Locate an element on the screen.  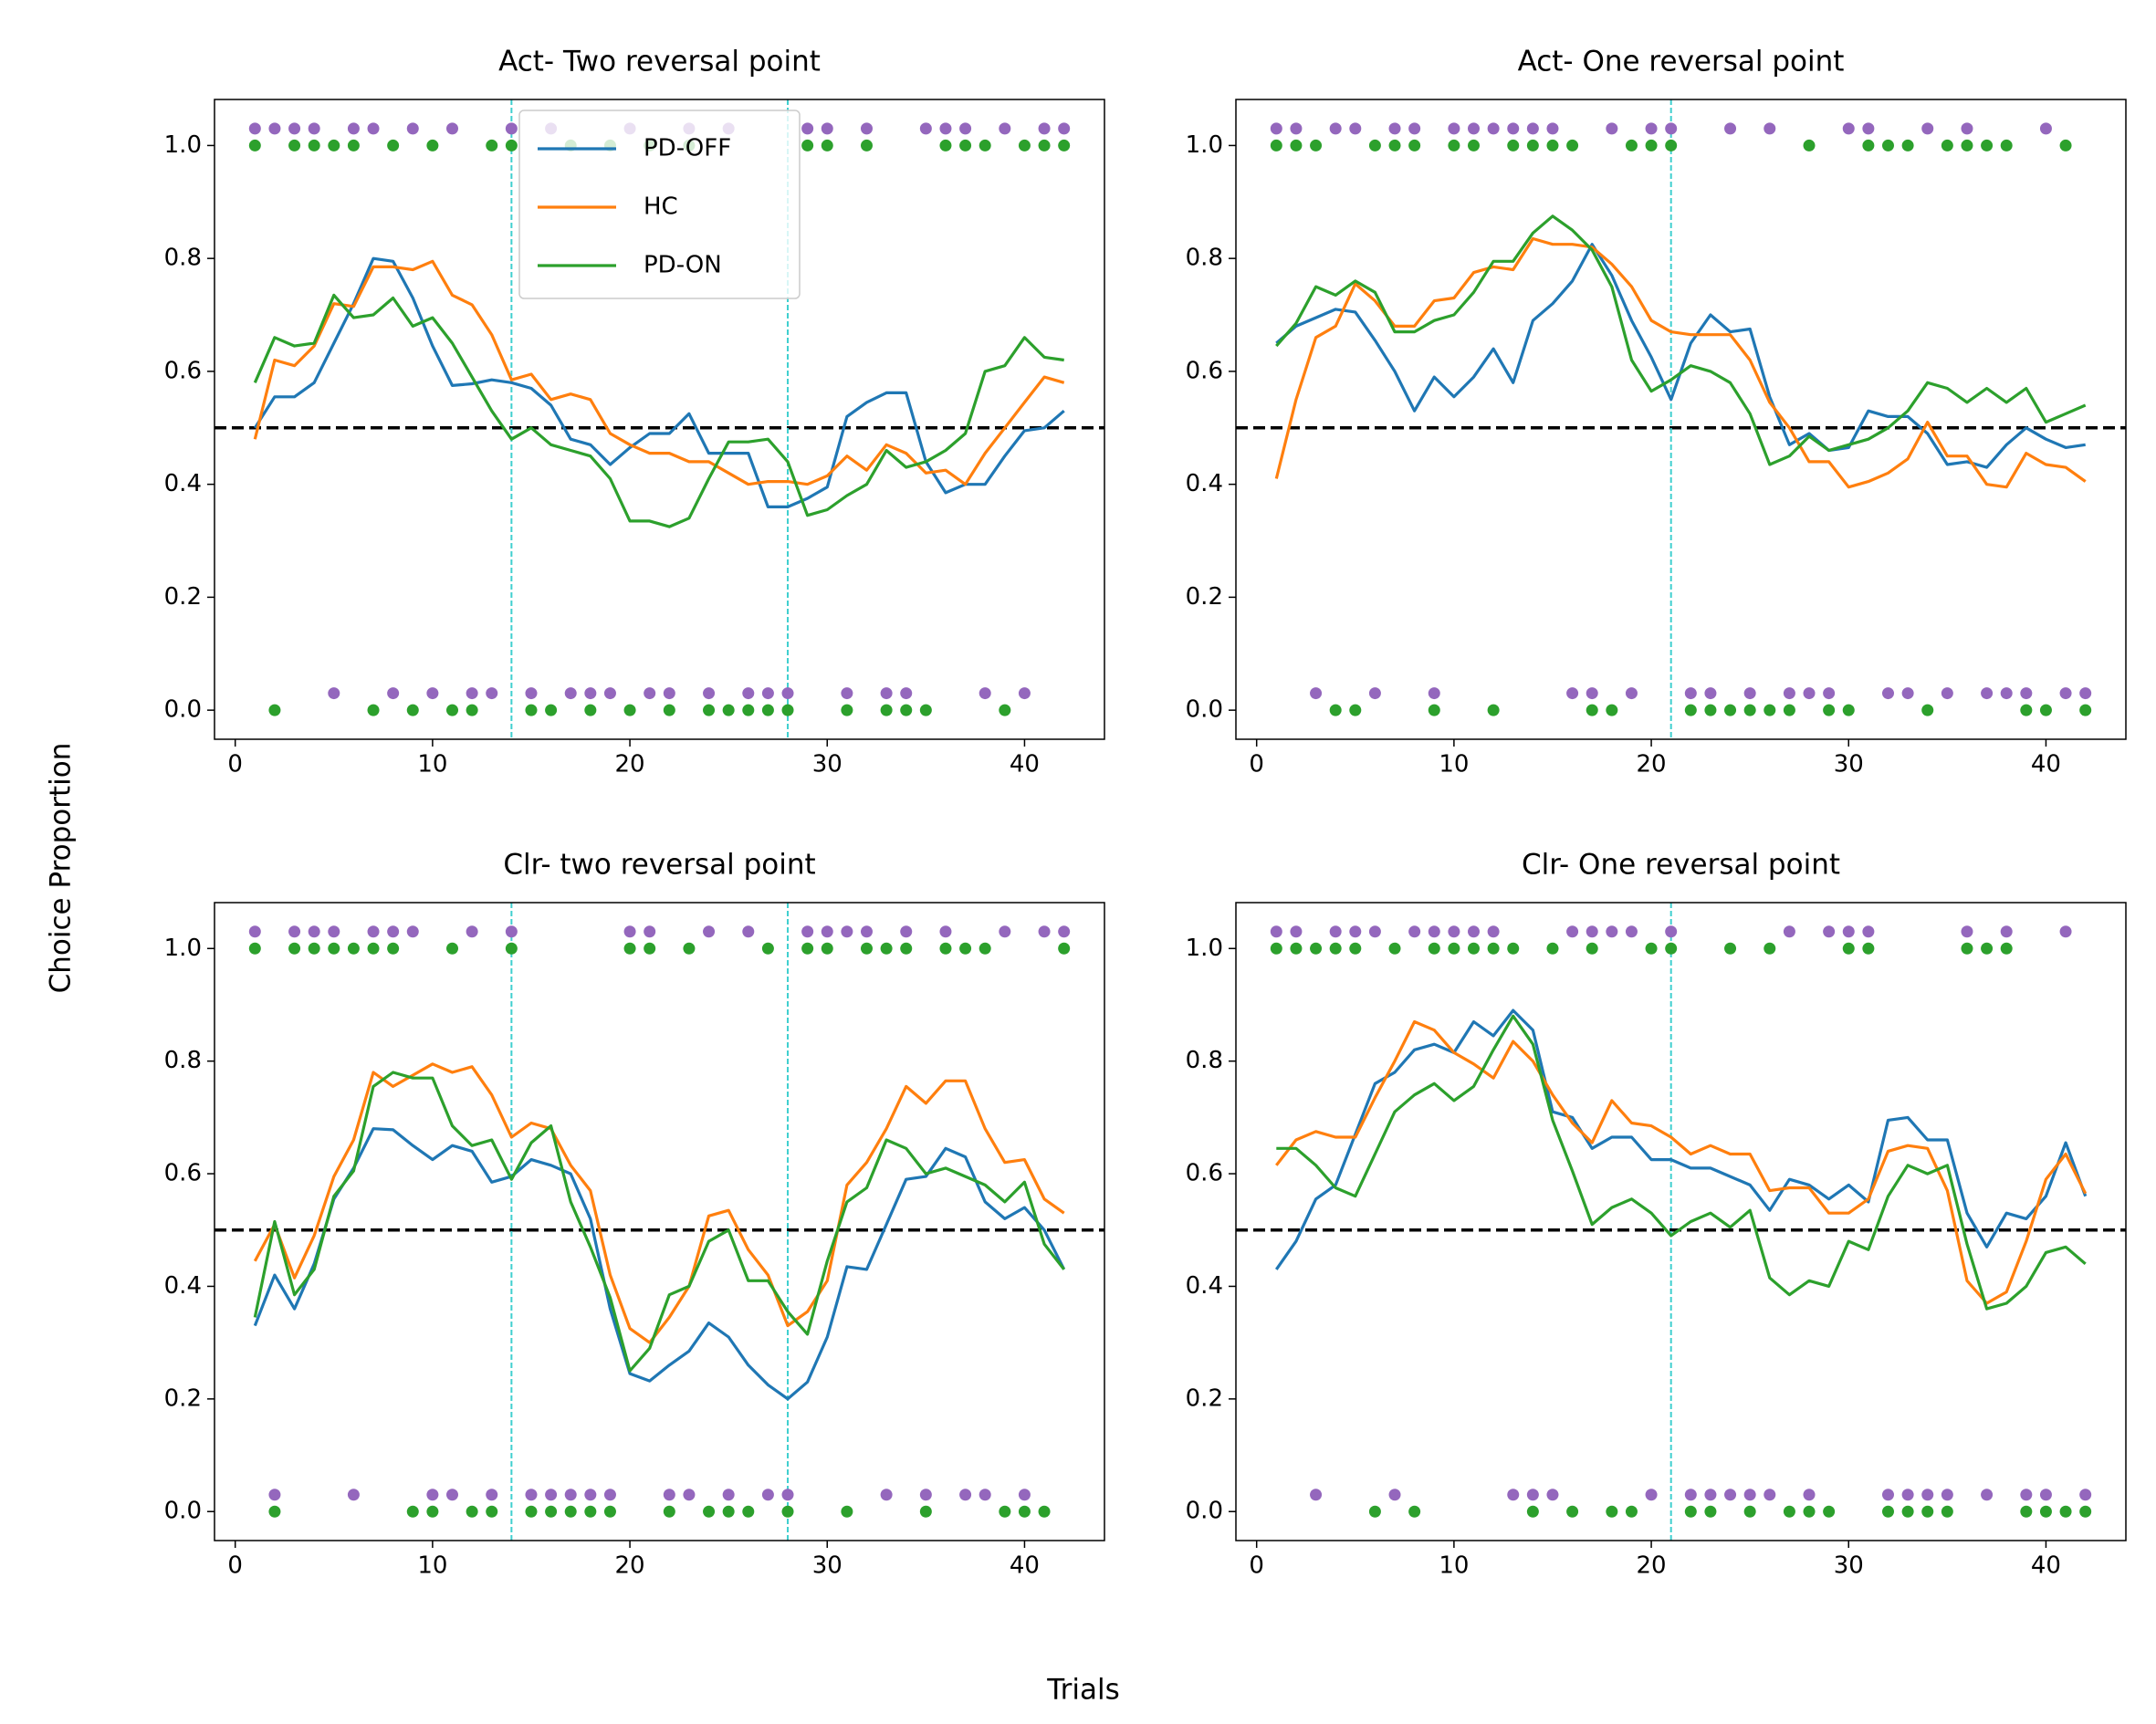
y-tick-label: 0.2 is located at coordinates (1204, 1398).